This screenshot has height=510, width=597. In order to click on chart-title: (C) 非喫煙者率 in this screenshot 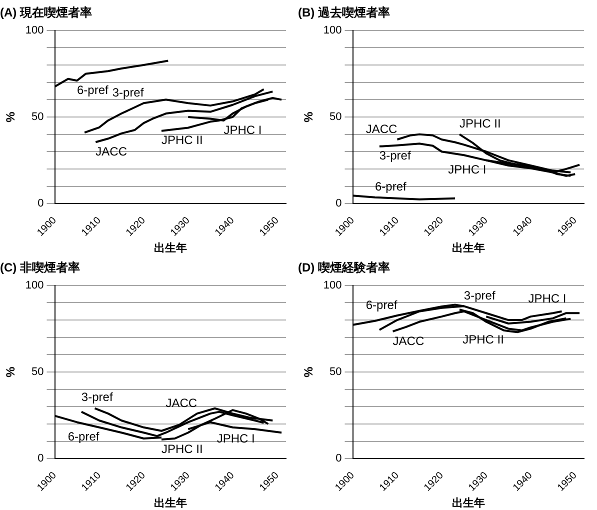, I will do `click(40, 267)`.